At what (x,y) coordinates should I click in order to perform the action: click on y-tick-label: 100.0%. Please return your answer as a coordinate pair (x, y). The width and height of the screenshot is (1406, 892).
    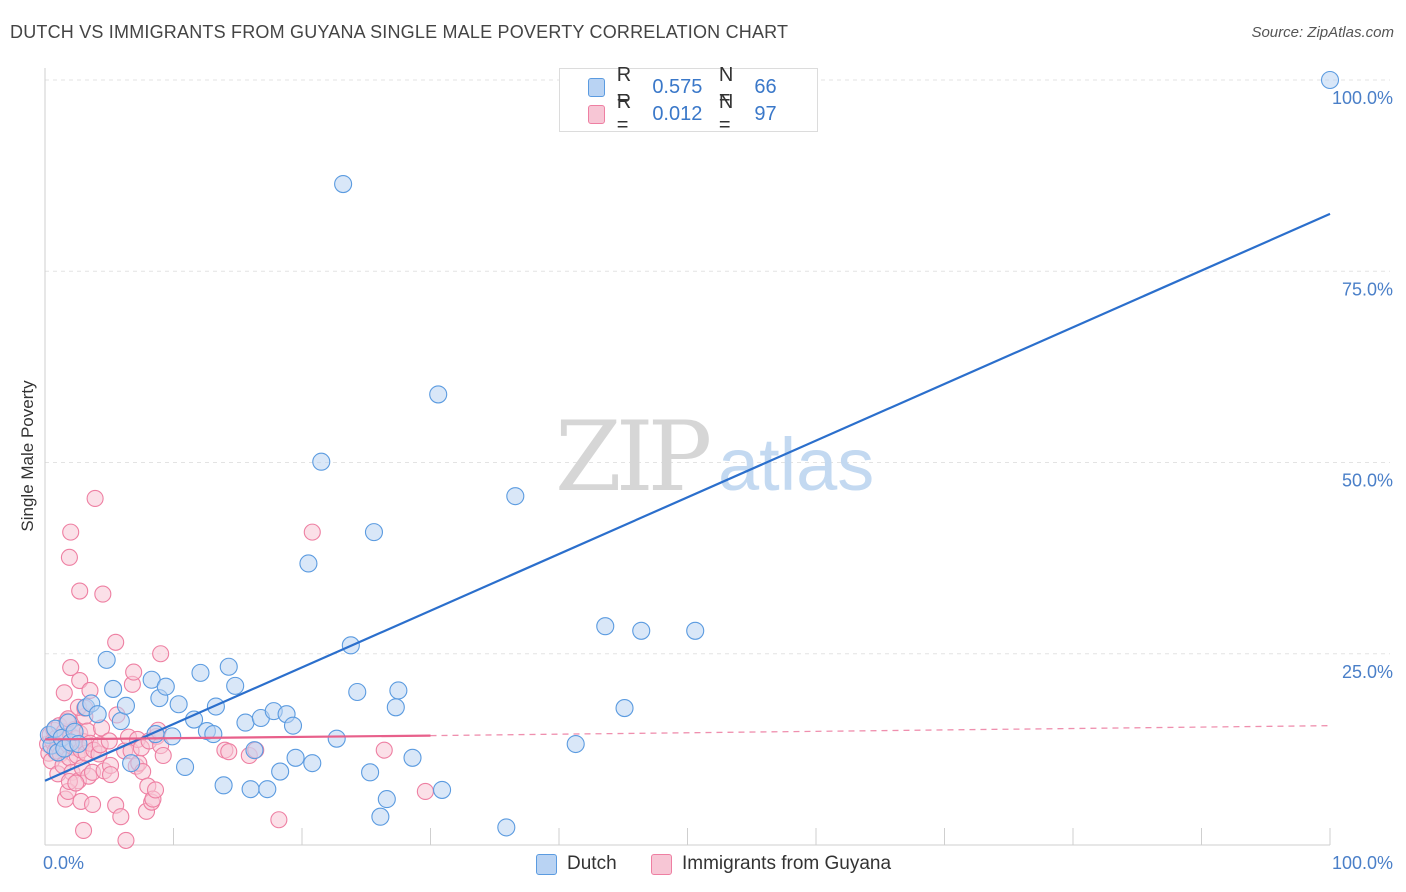
    Looking at the image, I should click on (1362, 98).